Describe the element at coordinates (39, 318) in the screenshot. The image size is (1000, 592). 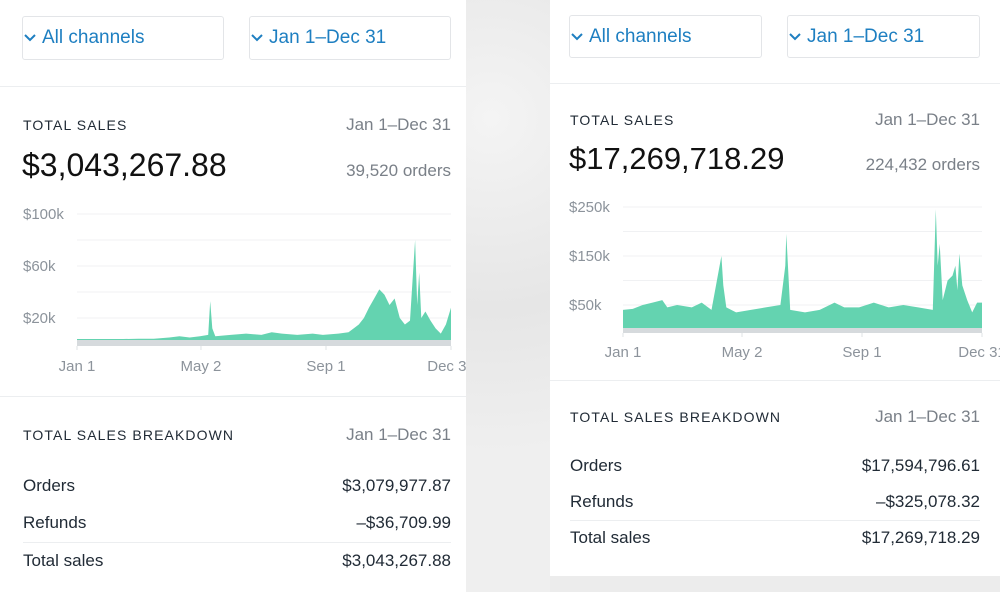
I see `y-tick-label: $20k` at that location.